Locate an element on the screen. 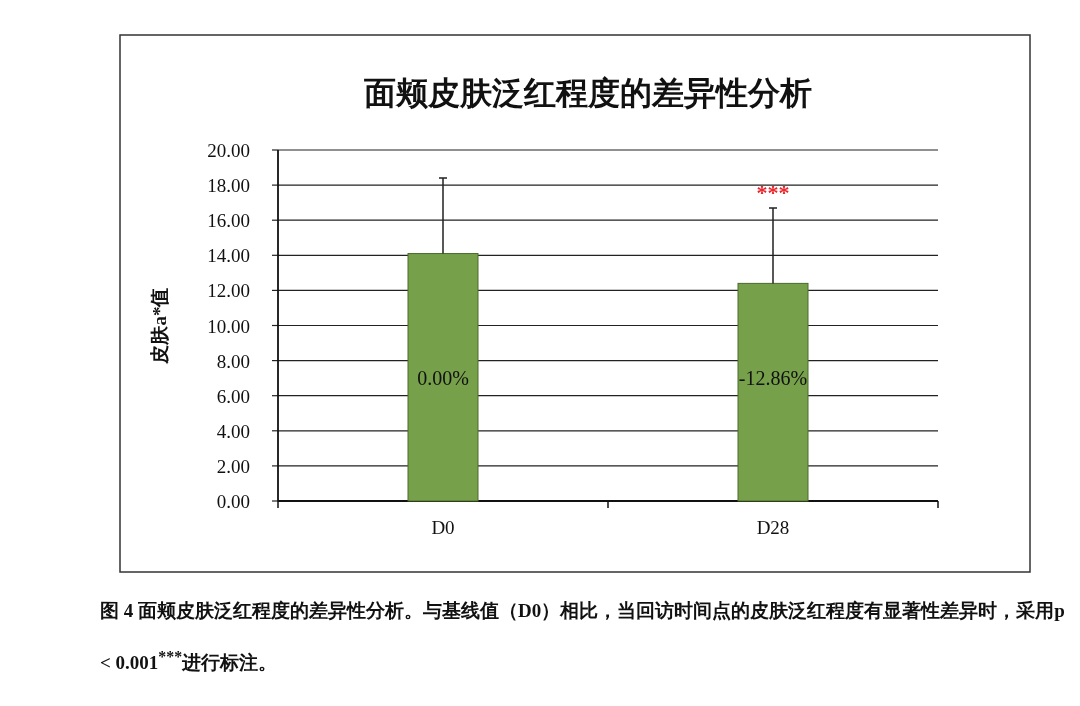 The image size is (1080, 706). chart-title: 面颊皮肤泛红程度的差异性分析 is located at coordinates (588, 93).